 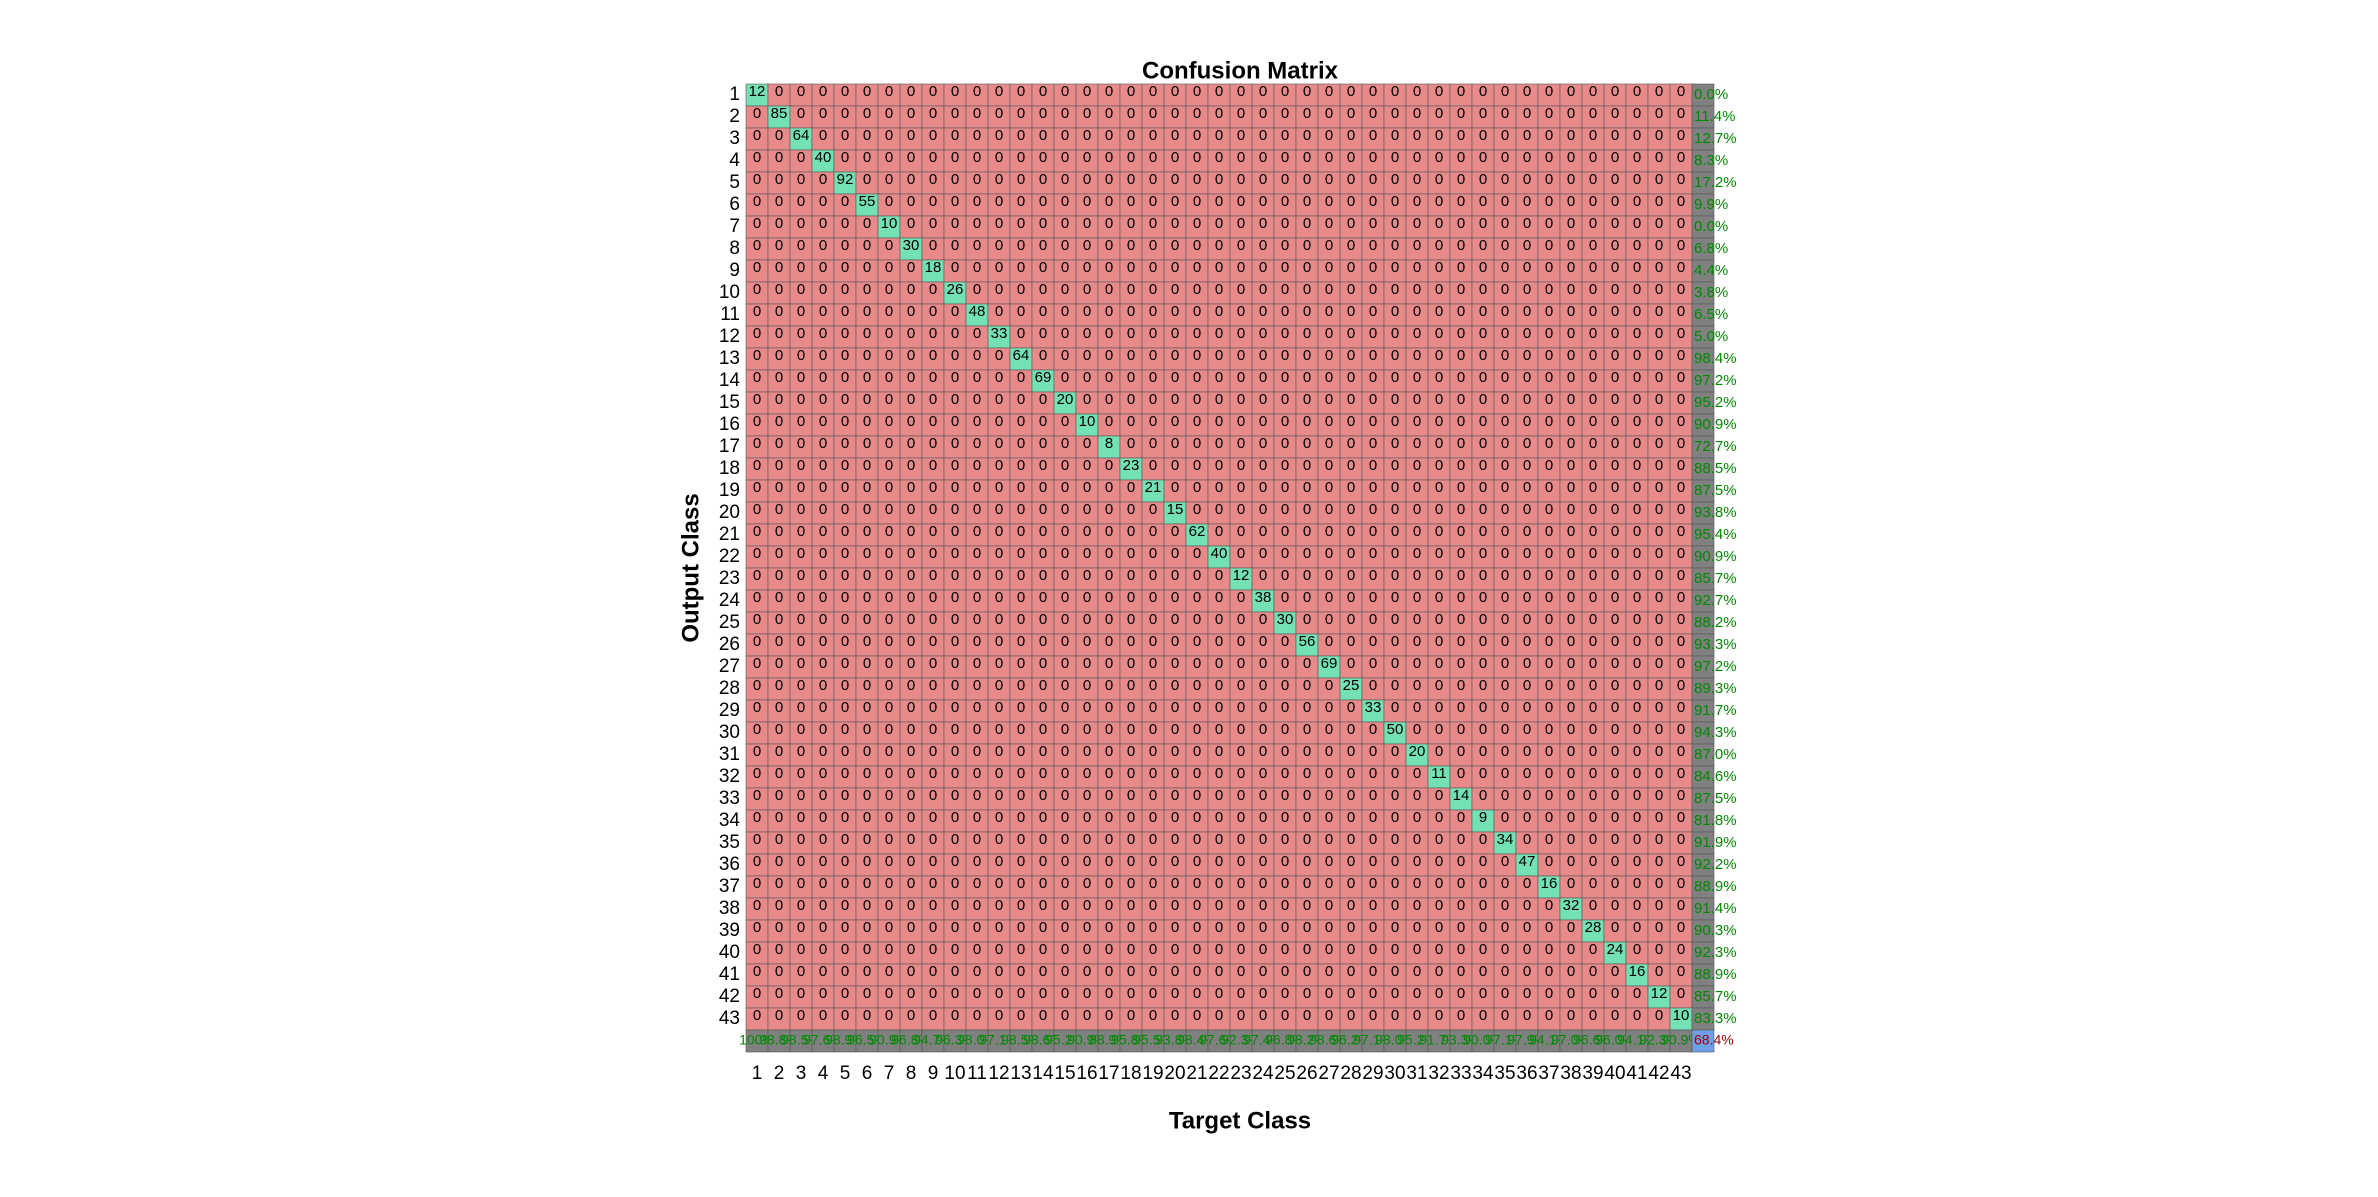 What do you see at coordinates (823, 1073) in the screenshot?
I see `x-tick-label: 4` at bounding box center [823, 1073].